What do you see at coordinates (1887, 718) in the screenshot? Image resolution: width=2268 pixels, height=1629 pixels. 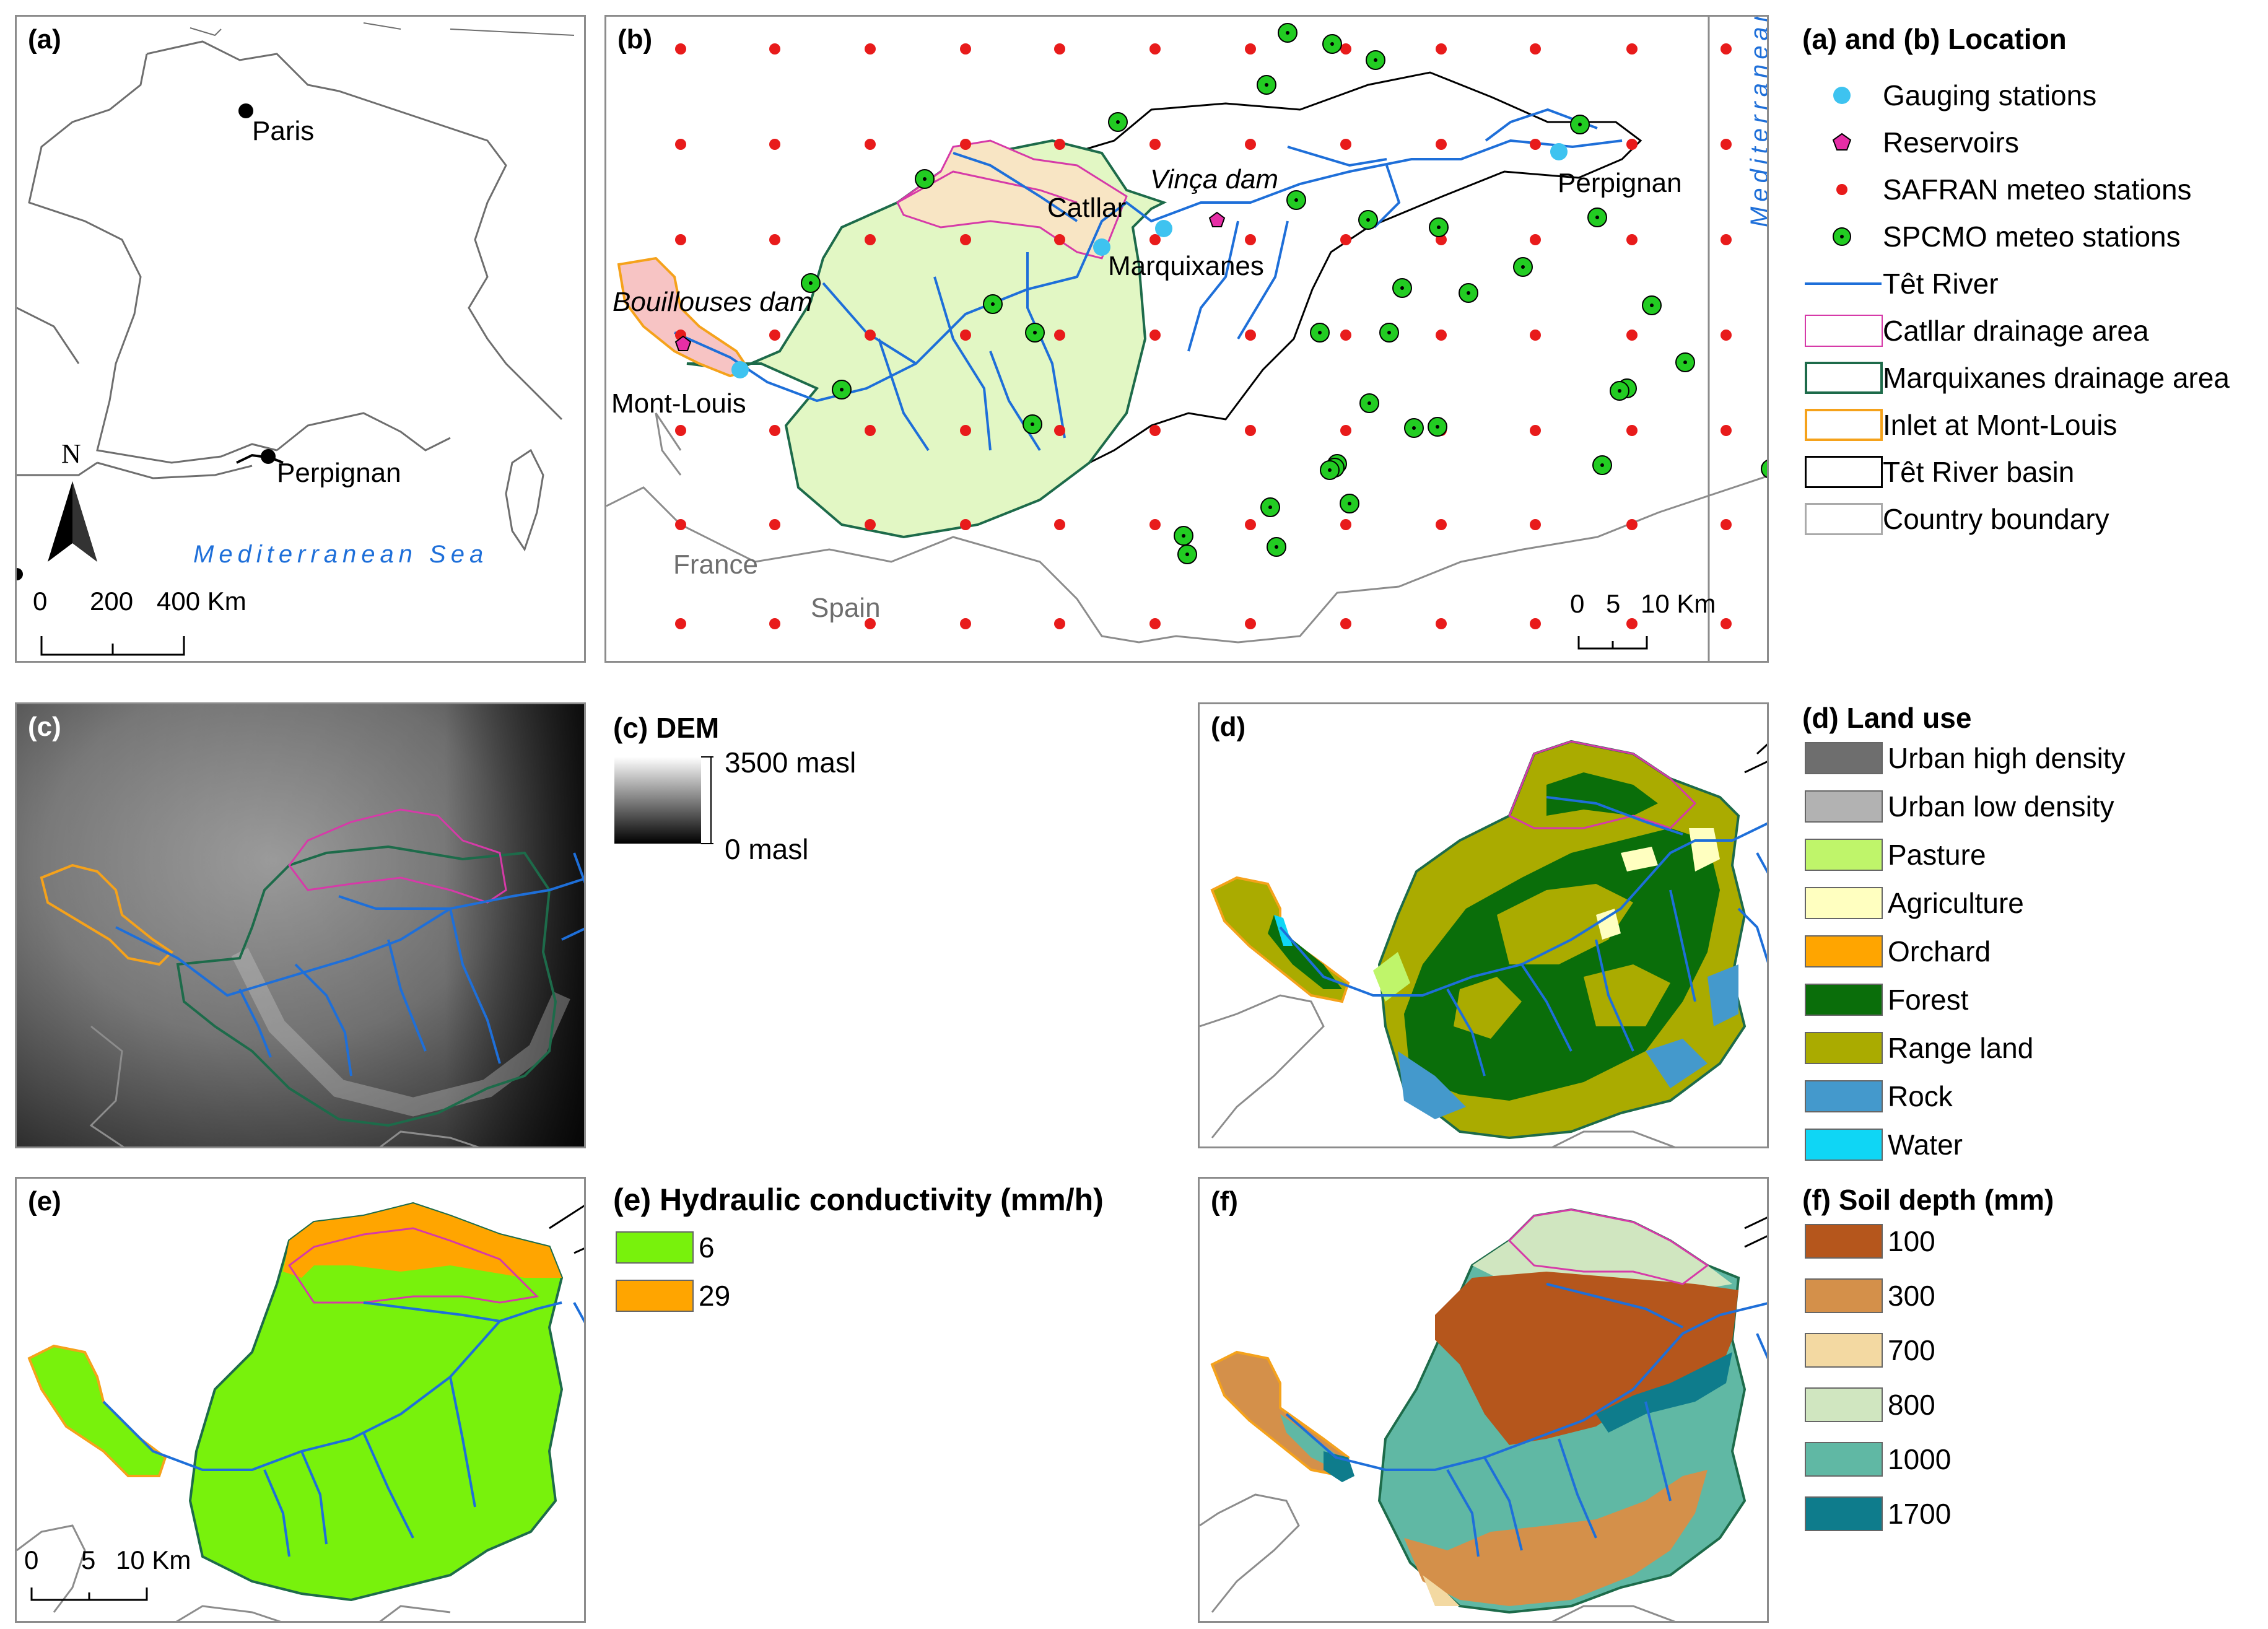 I see `legend-land-use-title: (d) Land use` at bounding box center [1887, 718].